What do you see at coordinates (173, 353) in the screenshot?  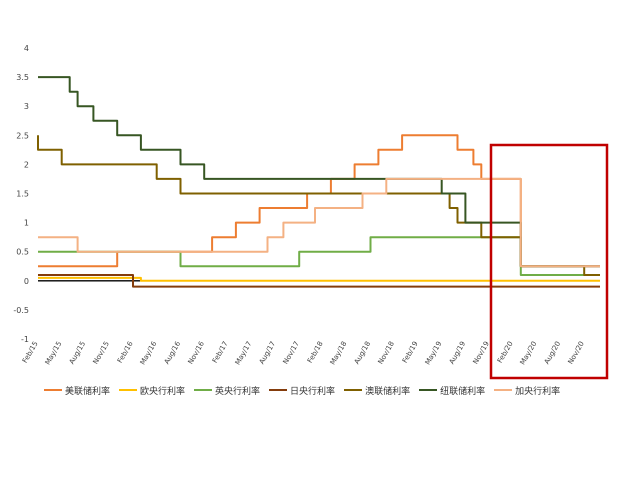 I see `x-tick-label: Aug/16` at bounding box center [173, 353].